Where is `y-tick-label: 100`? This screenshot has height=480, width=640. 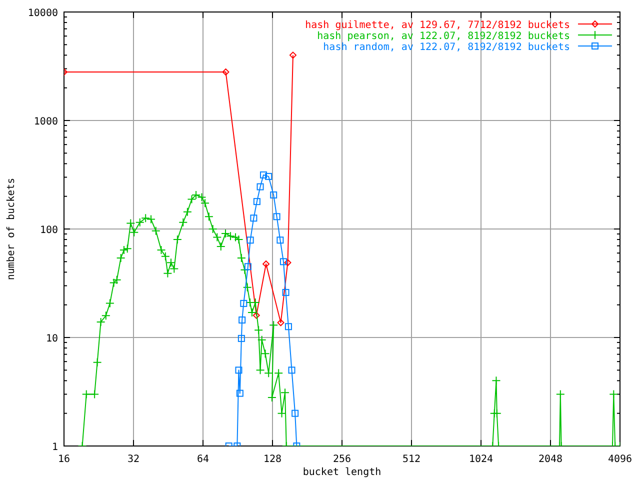
y-tick-label: 100 is located at coordinates (49, 230).